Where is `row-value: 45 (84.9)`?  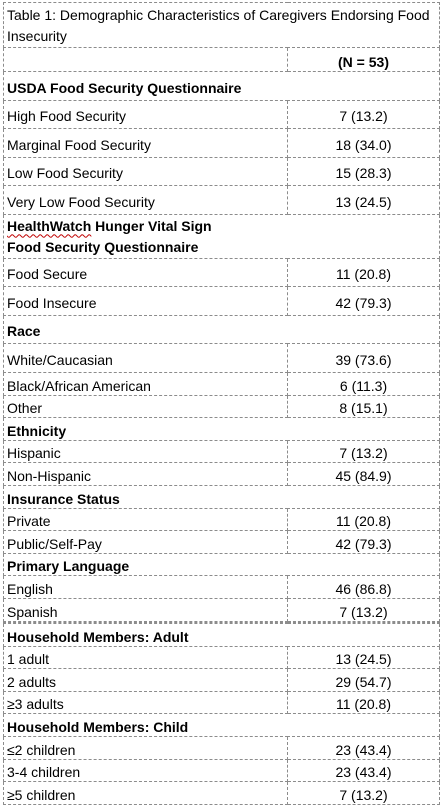 row-value: 45 (84.9) is located at coordinates (363, 474).